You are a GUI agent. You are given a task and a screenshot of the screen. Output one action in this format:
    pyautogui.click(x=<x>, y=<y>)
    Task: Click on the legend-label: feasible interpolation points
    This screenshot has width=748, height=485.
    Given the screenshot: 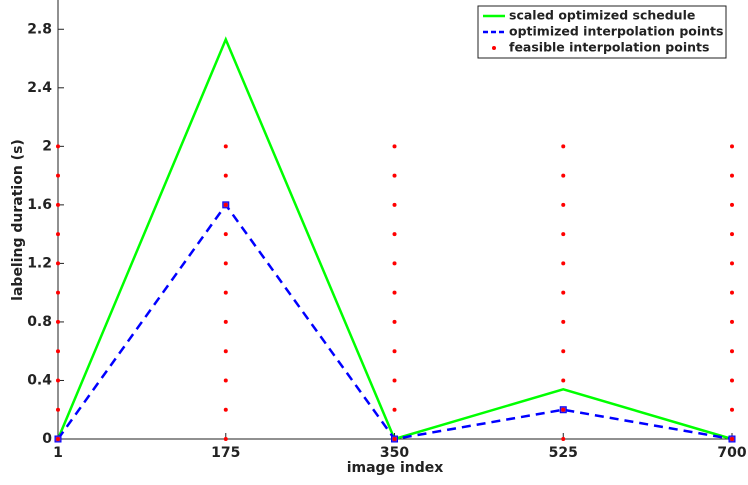 What is the action you would take?
    pyautogui.click(x=609, y=47)
    